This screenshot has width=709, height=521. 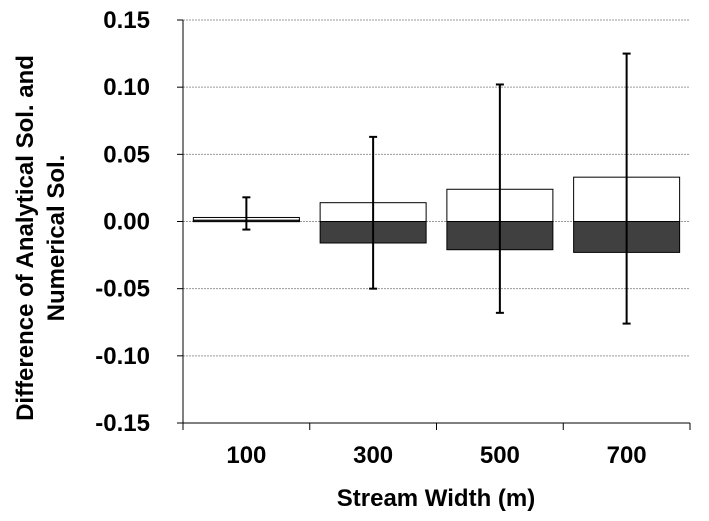 I want to click on y-axis-title-line2: Numerical Sol., so click(x=56, y=238).